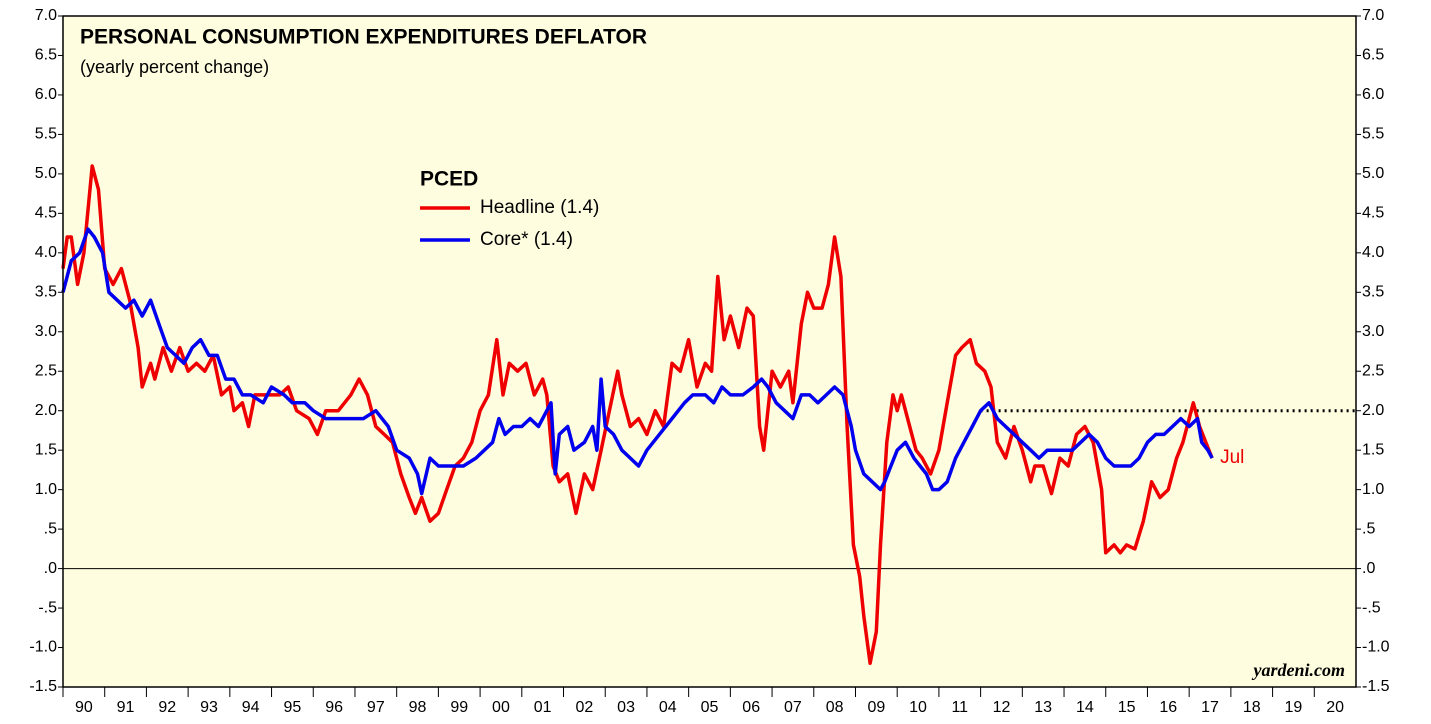  I want to click on y-tick-label: .0, so click(50, 568).